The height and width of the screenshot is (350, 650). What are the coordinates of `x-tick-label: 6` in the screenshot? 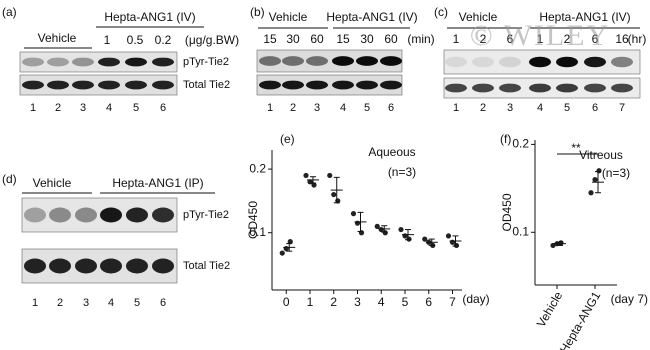 It's located at (428, 302).